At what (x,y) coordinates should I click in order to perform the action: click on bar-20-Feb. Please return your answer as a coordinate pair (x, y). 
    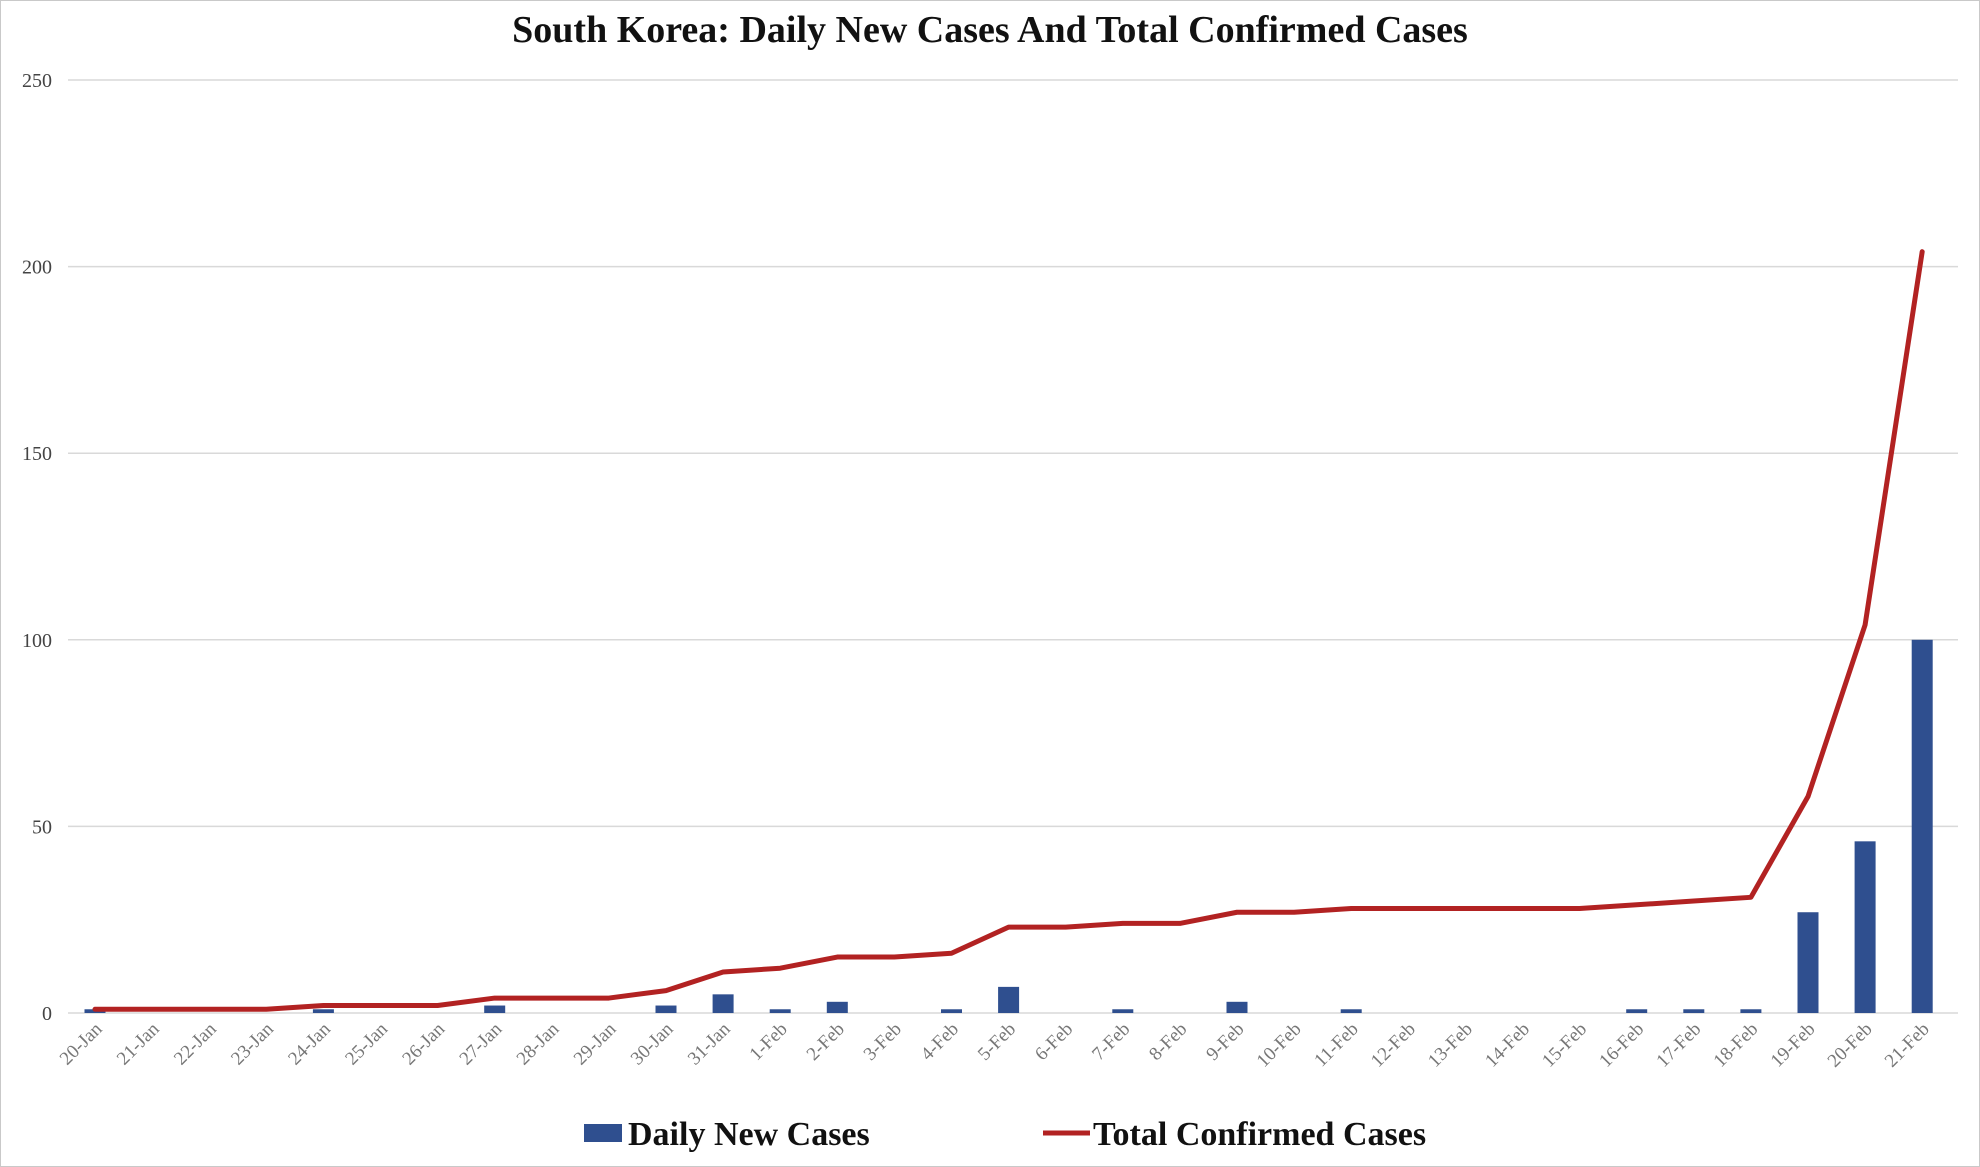
    Looking at the image, I should click on (1865, 927).